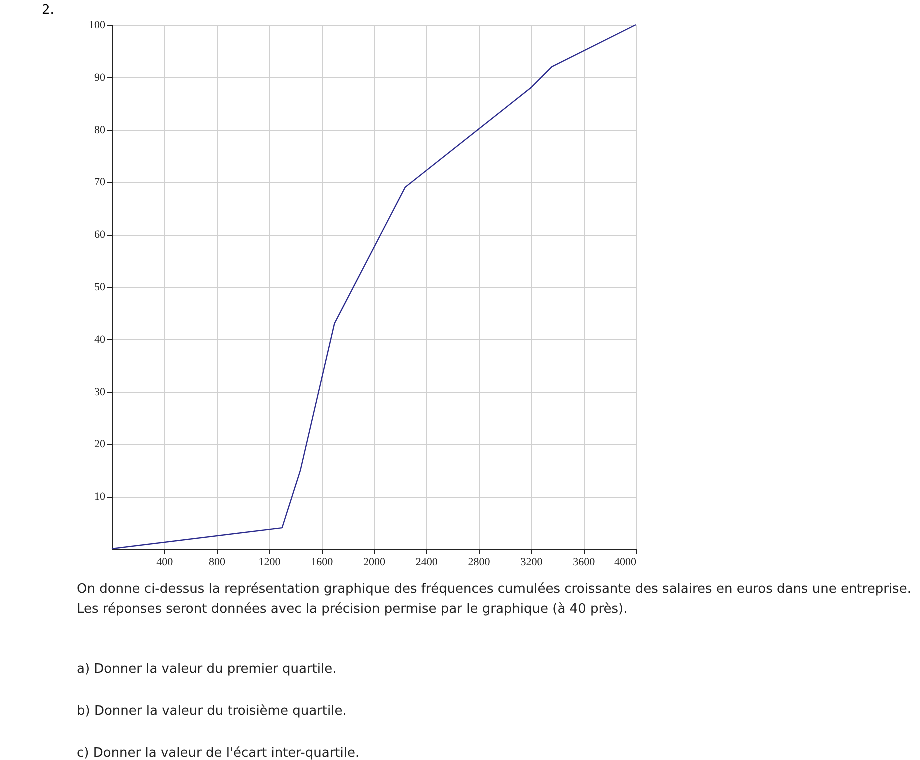 The image size is (920, 760). I want to click on text: a) Donner la valeur du premier quartile., so click(207, 669).